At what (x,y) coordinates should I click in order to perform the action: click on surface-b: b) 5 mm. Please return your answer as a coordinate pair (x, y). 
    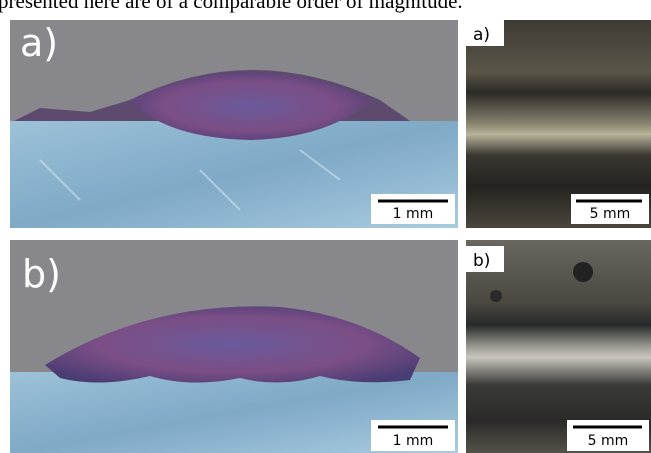
    Looking at the image, I should click on (558, 346).